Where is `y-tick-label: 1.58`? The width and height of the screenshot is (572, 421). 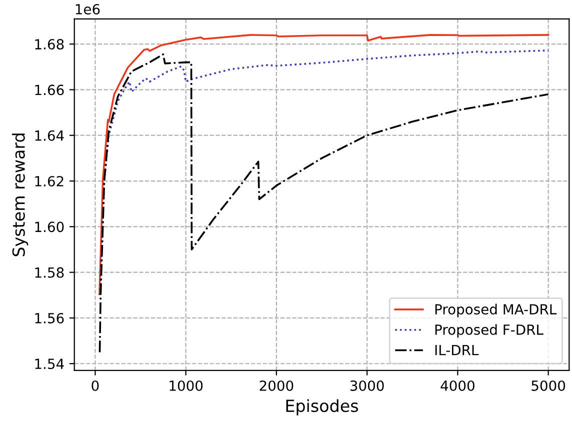
y-tick-label: 1.58 is located at coordinates (49, 272).